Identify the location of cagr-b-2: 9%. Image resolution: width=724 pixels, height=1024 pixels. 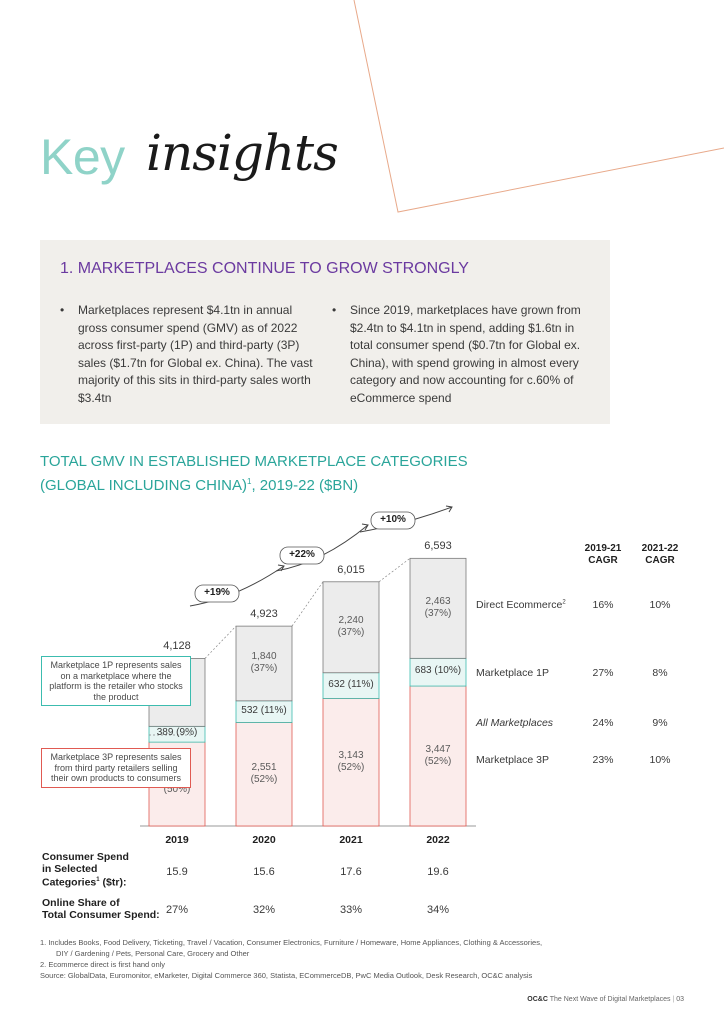
(660, 723).